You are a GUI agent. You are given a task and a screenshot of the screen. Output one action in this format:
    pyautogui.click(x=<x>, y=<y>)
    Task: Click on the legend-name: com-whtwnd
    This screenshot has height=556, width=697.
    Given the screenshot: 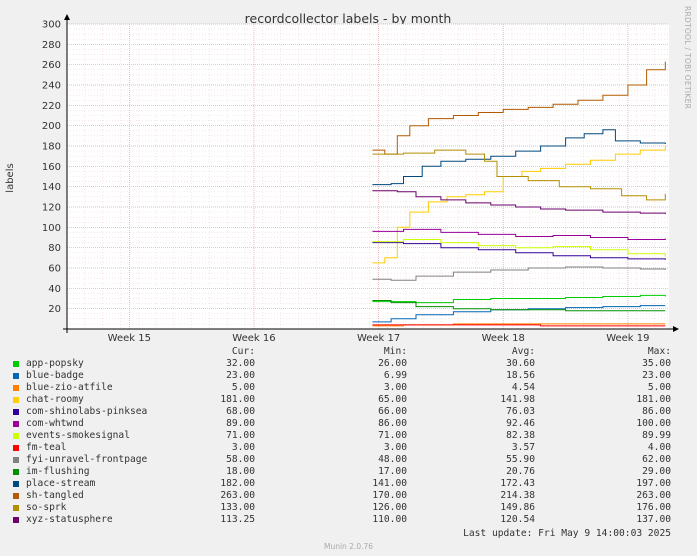 What is the action you would take?
    pyautogui.click(x=55, y=423)
    